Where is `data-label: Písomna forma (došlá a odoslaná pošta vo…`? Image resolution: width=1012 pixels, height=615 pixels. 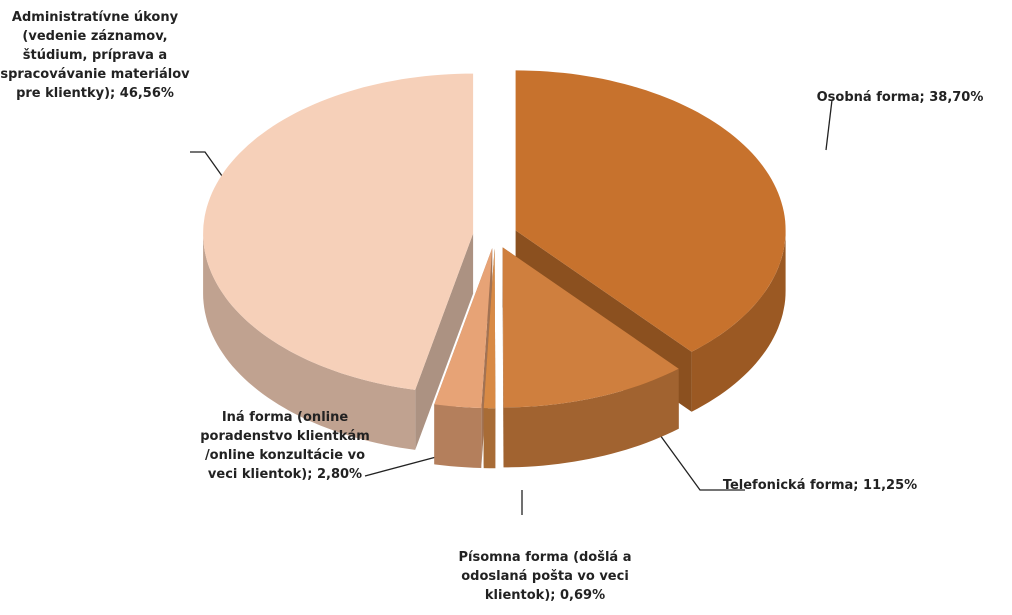 data-label: Písomna forma (došlá a odoslaná pošta vo… is located at coordinates (545, 576).